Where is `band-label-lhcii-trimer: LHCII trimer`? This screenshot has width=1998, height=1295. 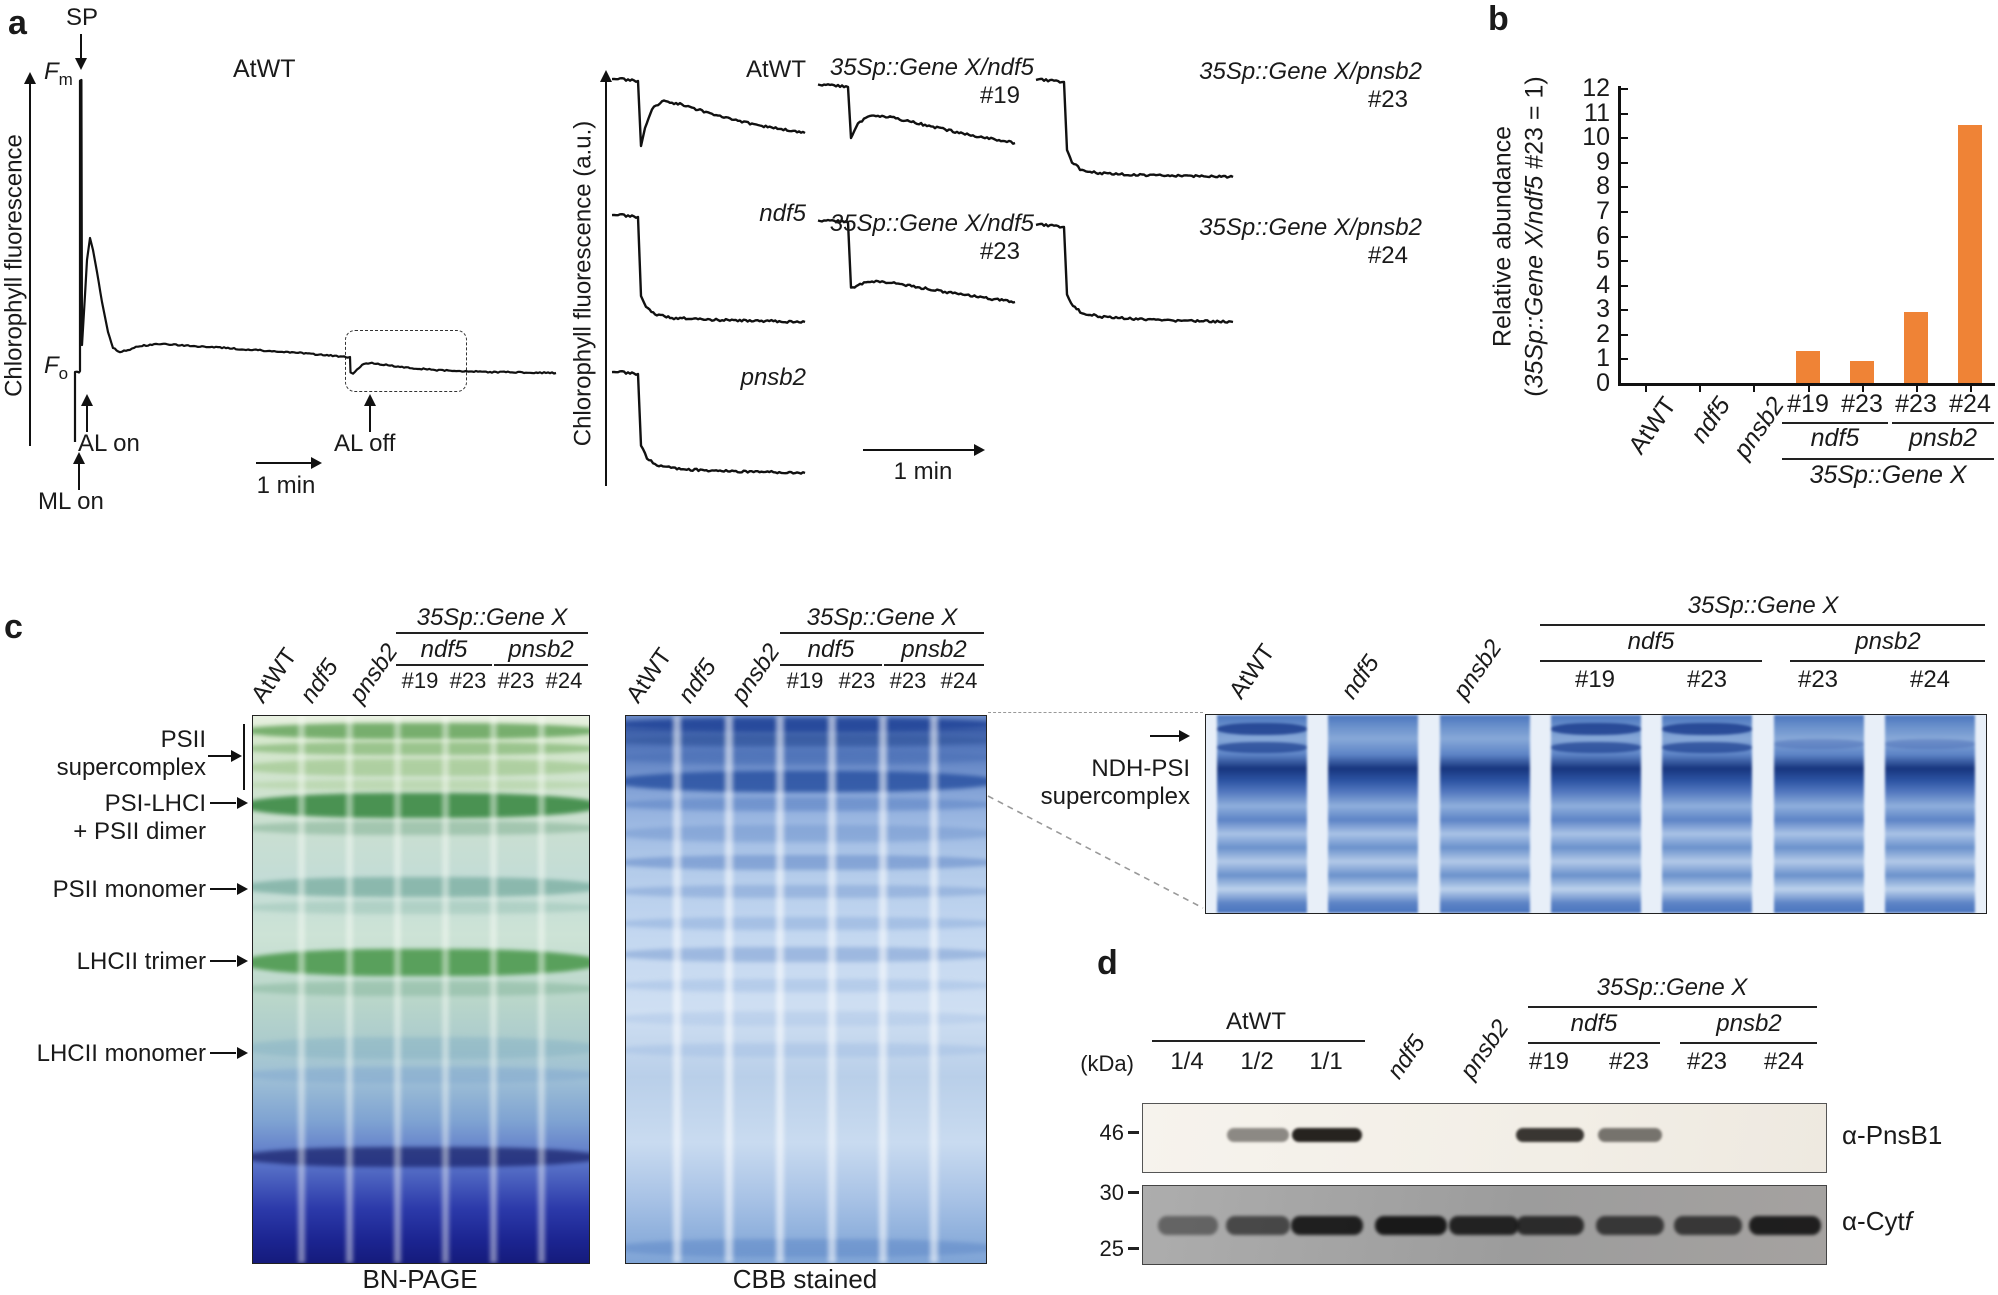
band-label-lhcii-trimer: LHCII trimer is located at coordinates (103, 962).